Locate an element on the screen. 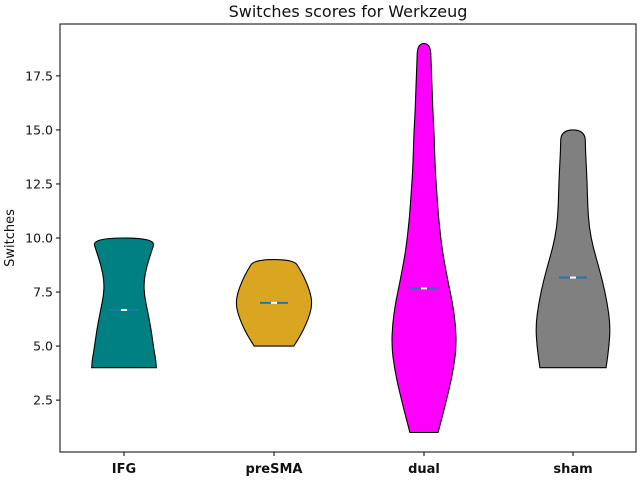 The height and width of the screenshot is (480, 640). x-tick-label-sham: sham is located at coordinates (572, 469).